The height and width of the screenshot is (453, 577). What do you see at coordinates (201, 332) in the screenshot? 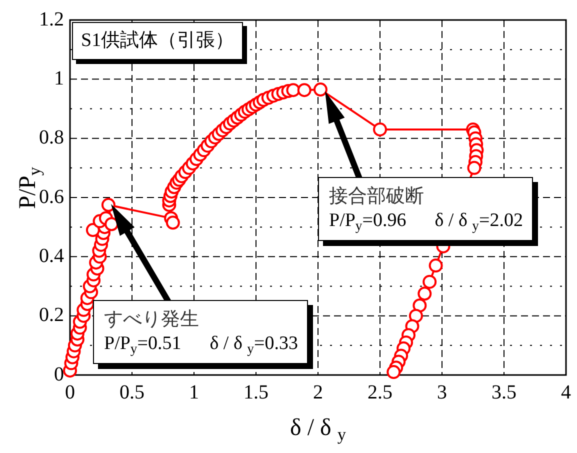
I see `annotation: すべり発生 P/P$_{y}$=0.51 δ / δ $_{y}$=0.33` at bounding box center [201, 332].